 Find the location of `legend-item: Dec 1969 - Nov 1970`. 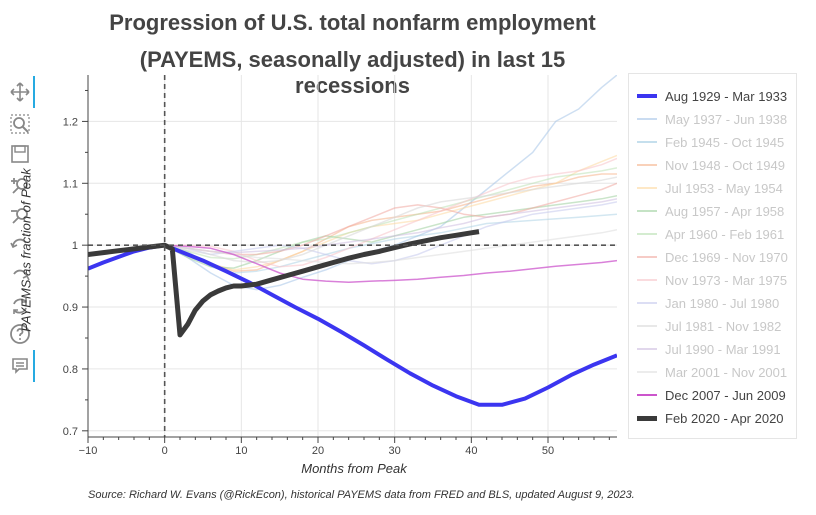

legend-item: Dec 1969 - Nov 1970 is located at coordinates (712, 257).